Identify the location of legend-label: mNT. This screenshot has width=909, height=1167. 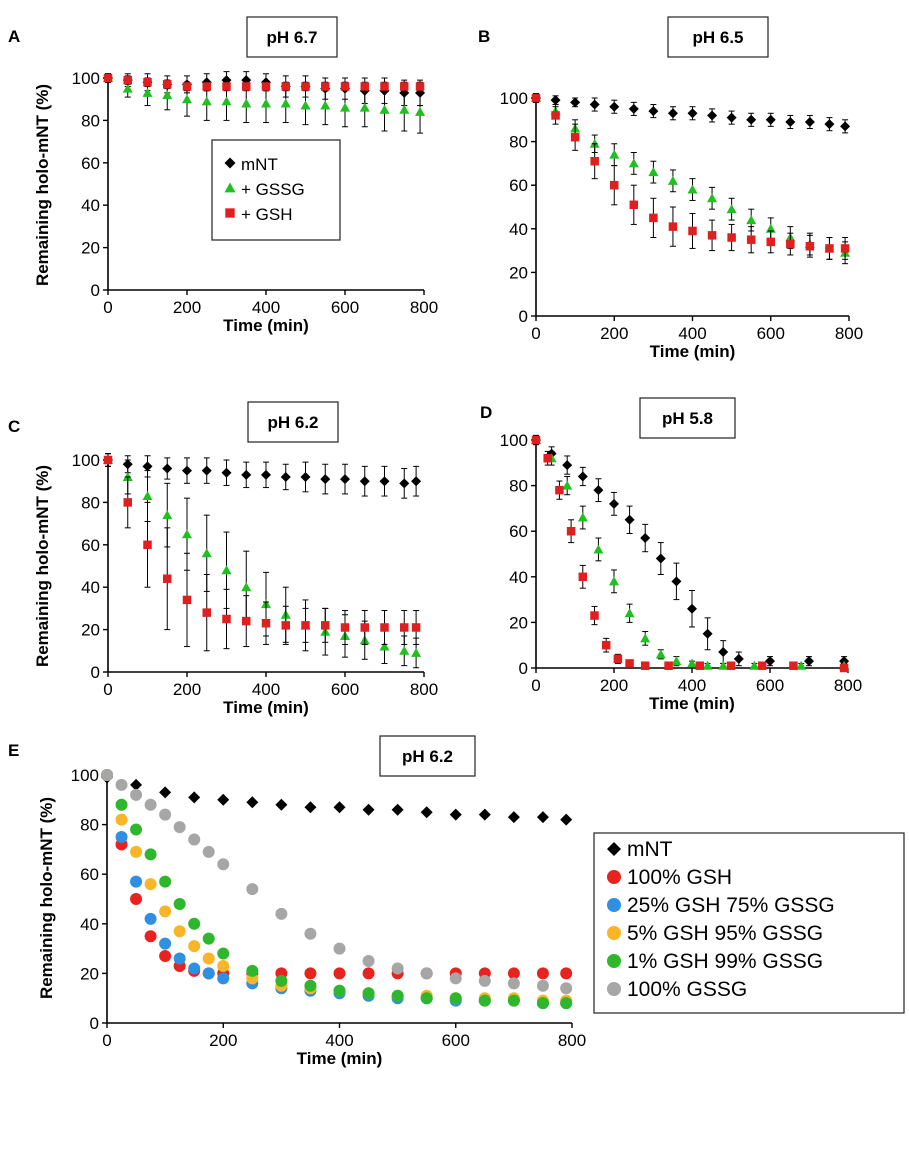
(259, 164).